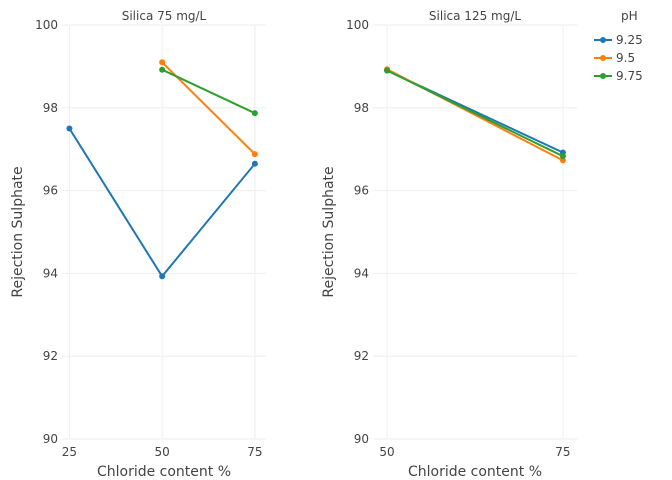 The width and height of the screenshot is (672, 480). I want to click on legend-title: pH, so click(629, 16).